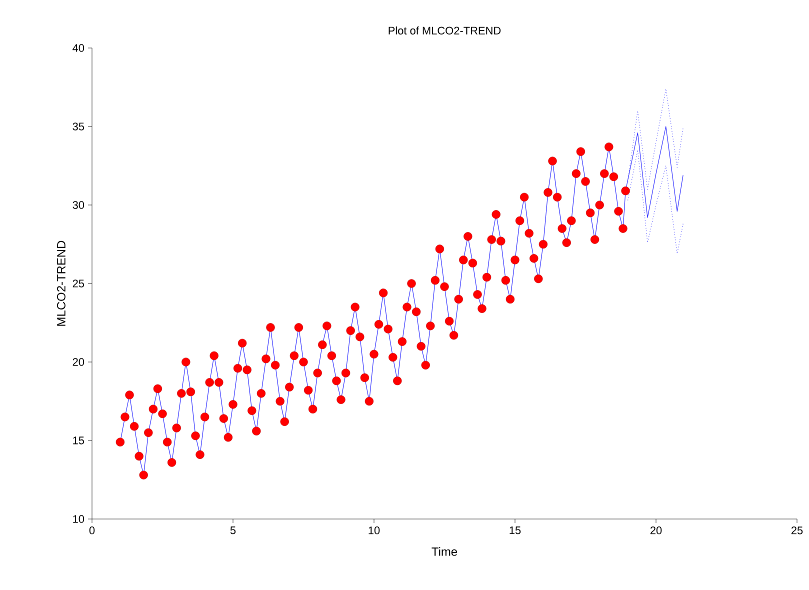 This screenshot has height=590, width=809. I want to click on x-tick-label: 5, so click(233, 530).